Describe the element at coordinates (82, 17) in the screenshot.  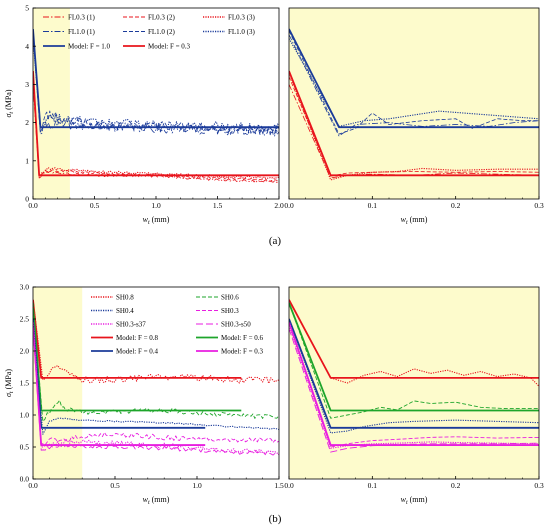
I see `legend-label: FL0.3 (1)` at that location.